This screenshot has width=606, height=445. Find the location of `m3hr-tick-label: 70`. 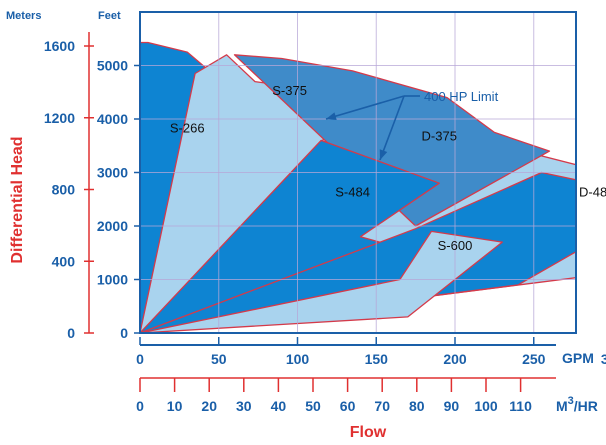

m3hr-tick-label: 70 is located at coordinates (382, 406).